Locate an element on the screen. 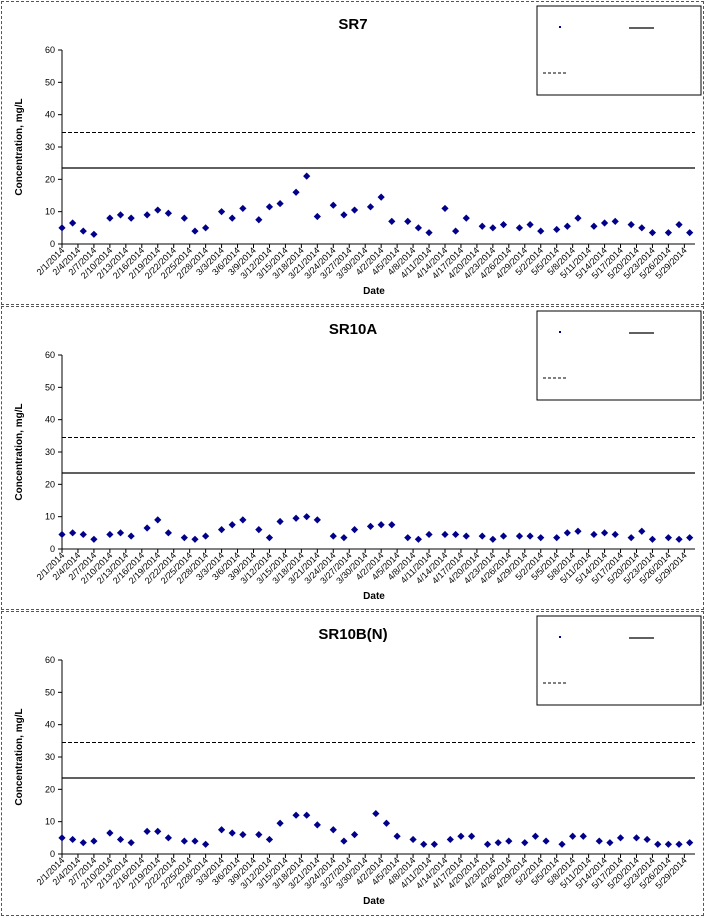  legend is located at coordinates (619, 50).